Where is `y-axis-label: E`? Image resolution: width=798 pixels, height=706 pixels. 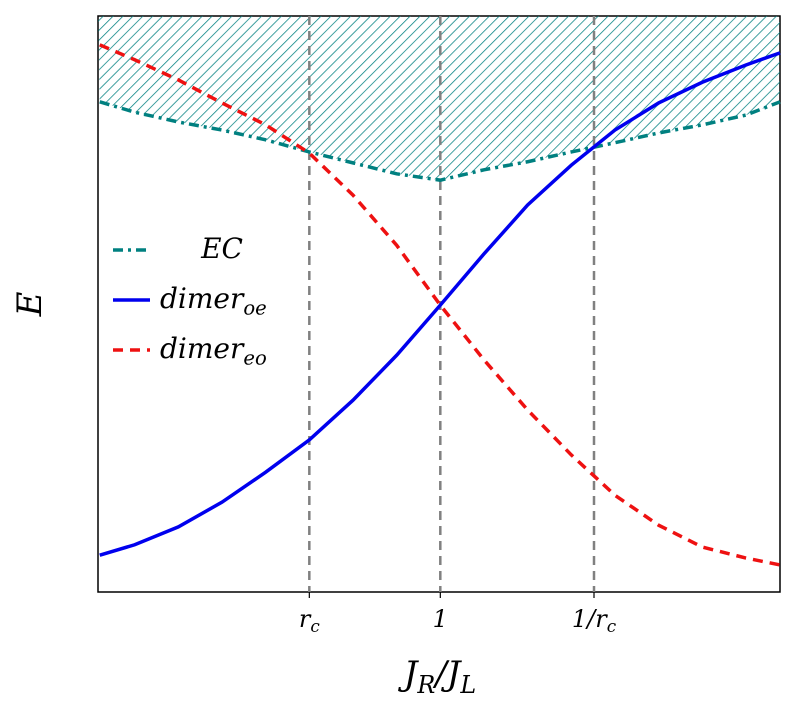
y-axis-label: E is located at coordinates (30, 304).